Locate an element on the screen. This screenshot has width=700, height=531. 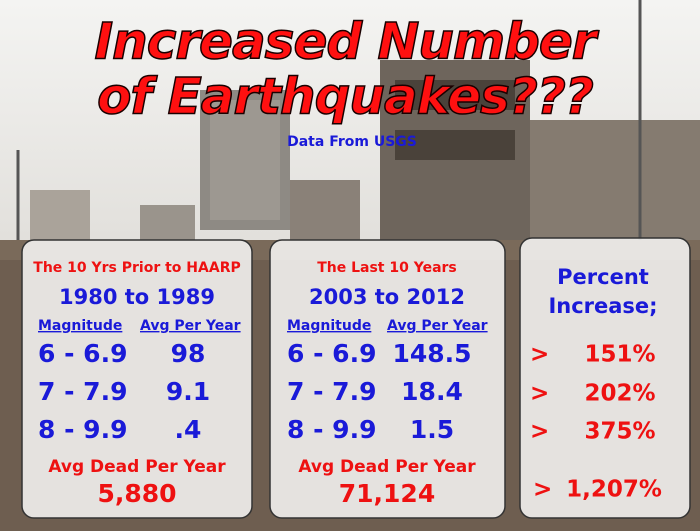
increase-value: 202% is located at coordinates (619, 394).